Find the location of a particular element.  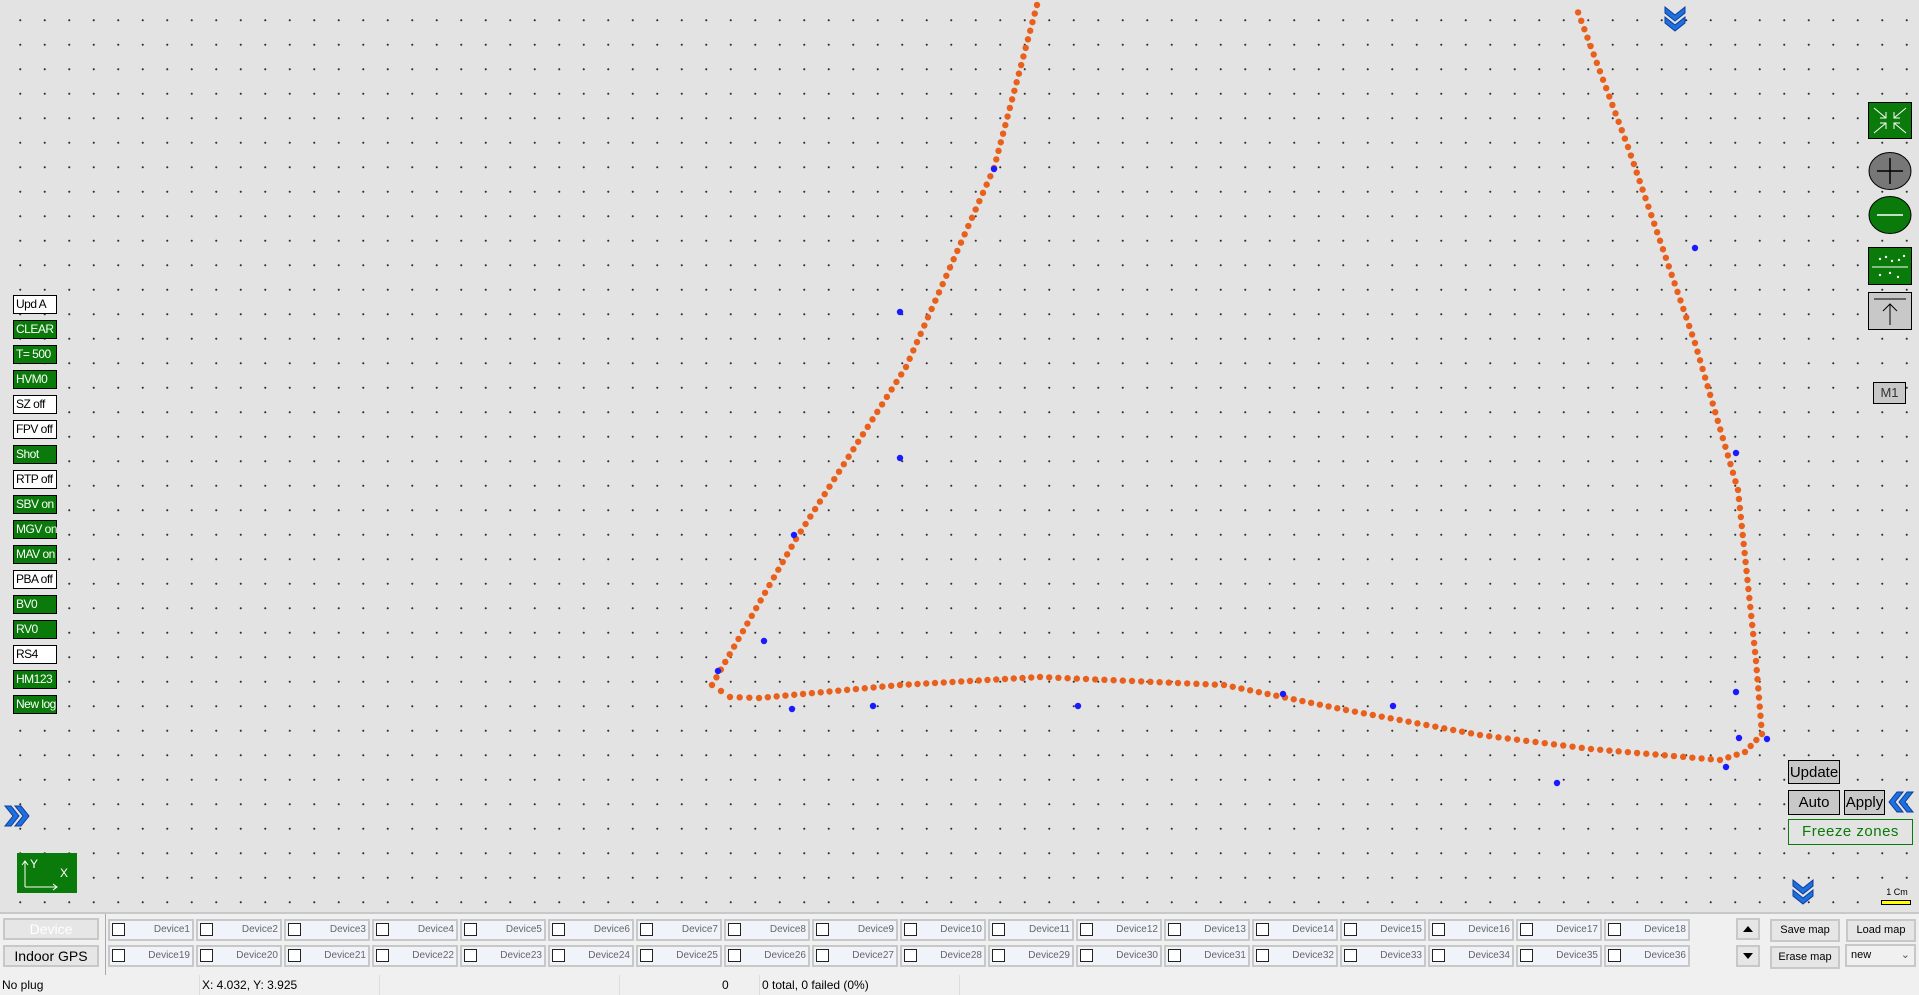

zoom-in-icon is located at coordinates (1890, 171).